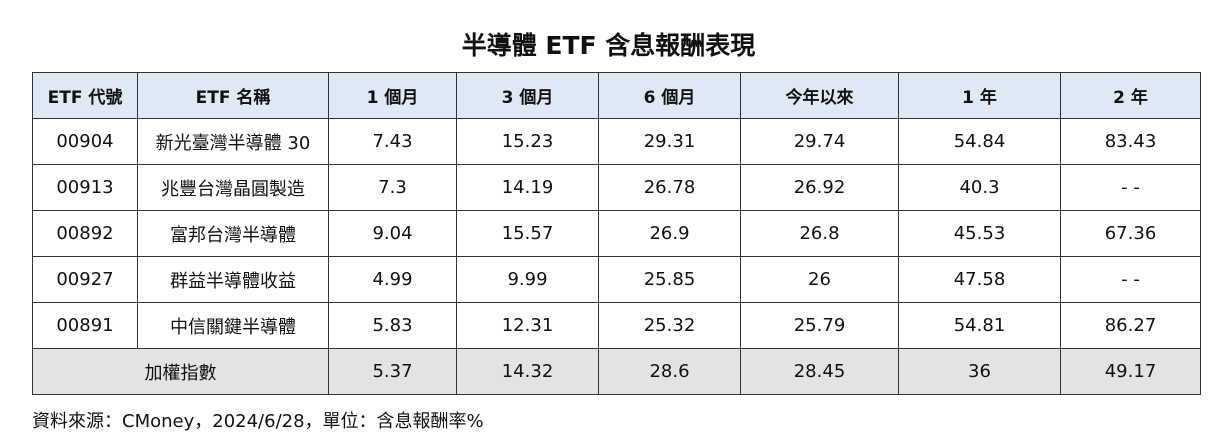 The height and width of the screenshot is (447, 1217). What do you see at coordinates (979, 141) in the screenshot?
I see `table-cell: 54.84` at bounding box center [979, 141].